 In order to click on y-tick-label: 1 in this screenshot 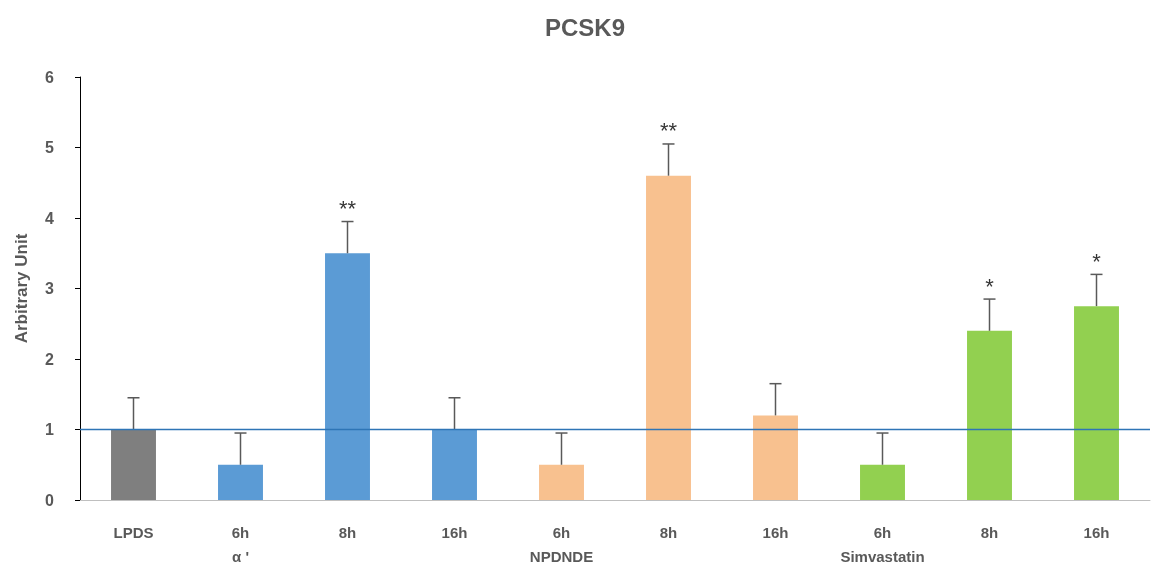, I will do `click(50, 429)`.